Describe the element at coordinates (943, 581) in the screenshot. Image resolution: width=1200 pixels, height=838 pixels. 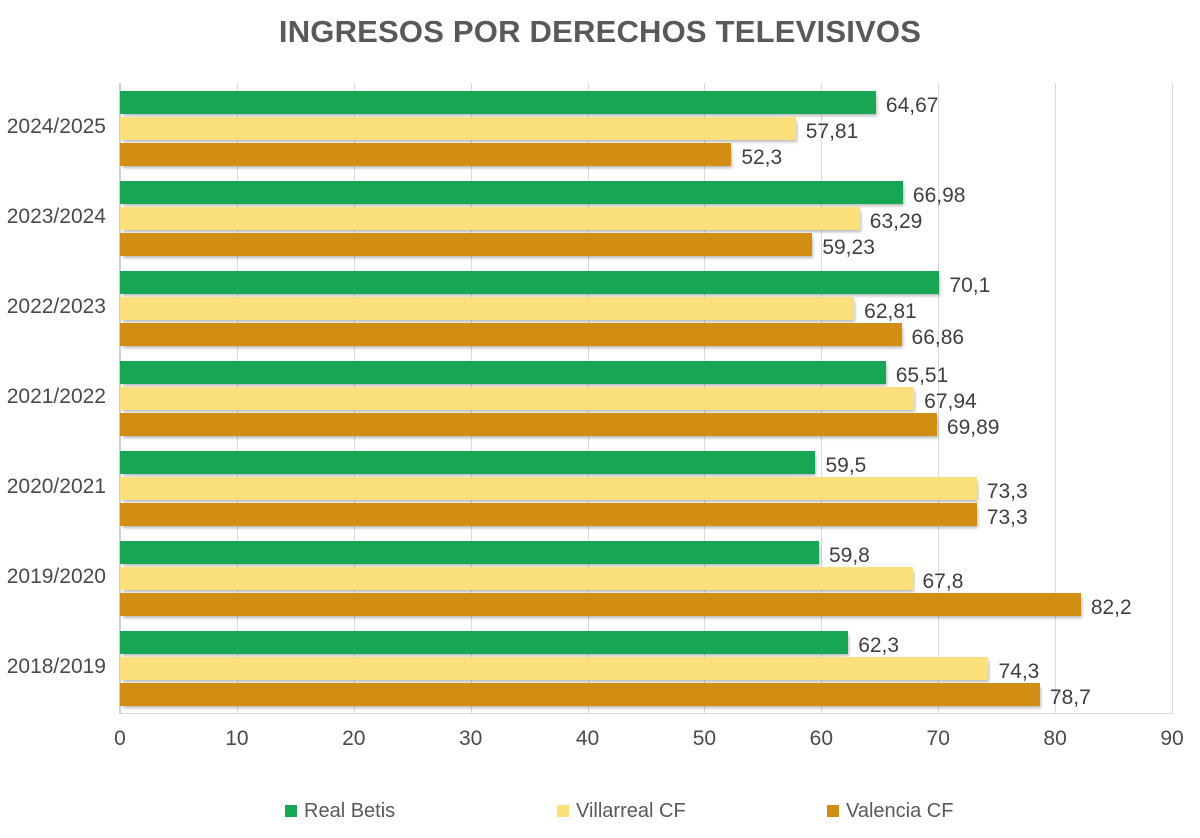
I see `bar-value-label: 67,8` at that location.